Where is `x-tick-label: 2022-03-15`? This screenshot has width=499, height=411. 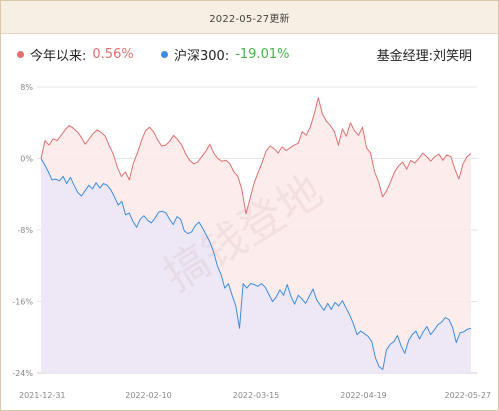 x-tick-label: 2022-03-15 is located at coordinates (256, 395).